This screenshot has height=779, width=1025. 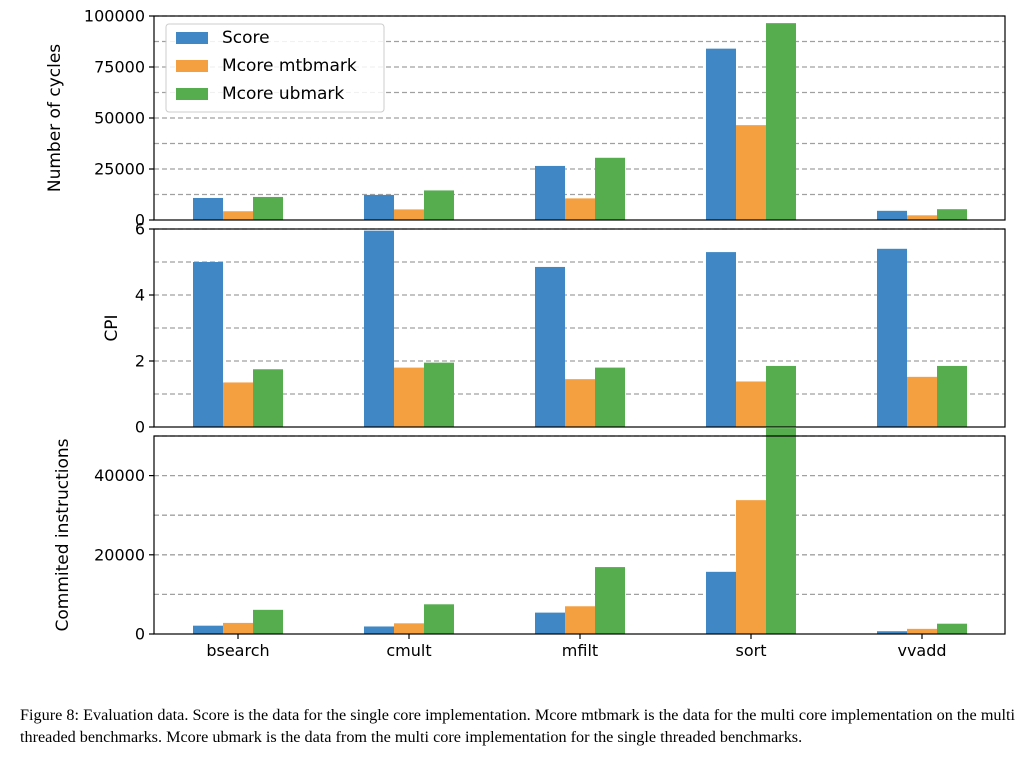 What do you see at coordinates (246, 38) in the screenshot?
I see `legend-label: Score` at bounding box center [246, 38].